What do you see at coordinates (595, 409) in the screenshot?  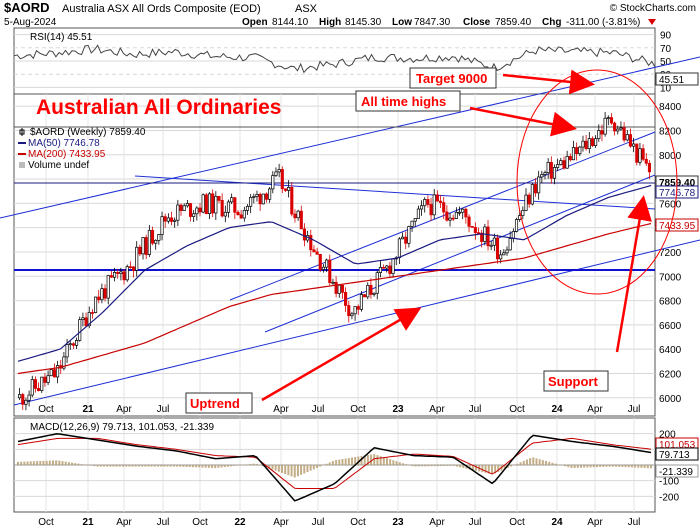 I see `price-xtick-label: Apr` at bounding box center [595, 409].